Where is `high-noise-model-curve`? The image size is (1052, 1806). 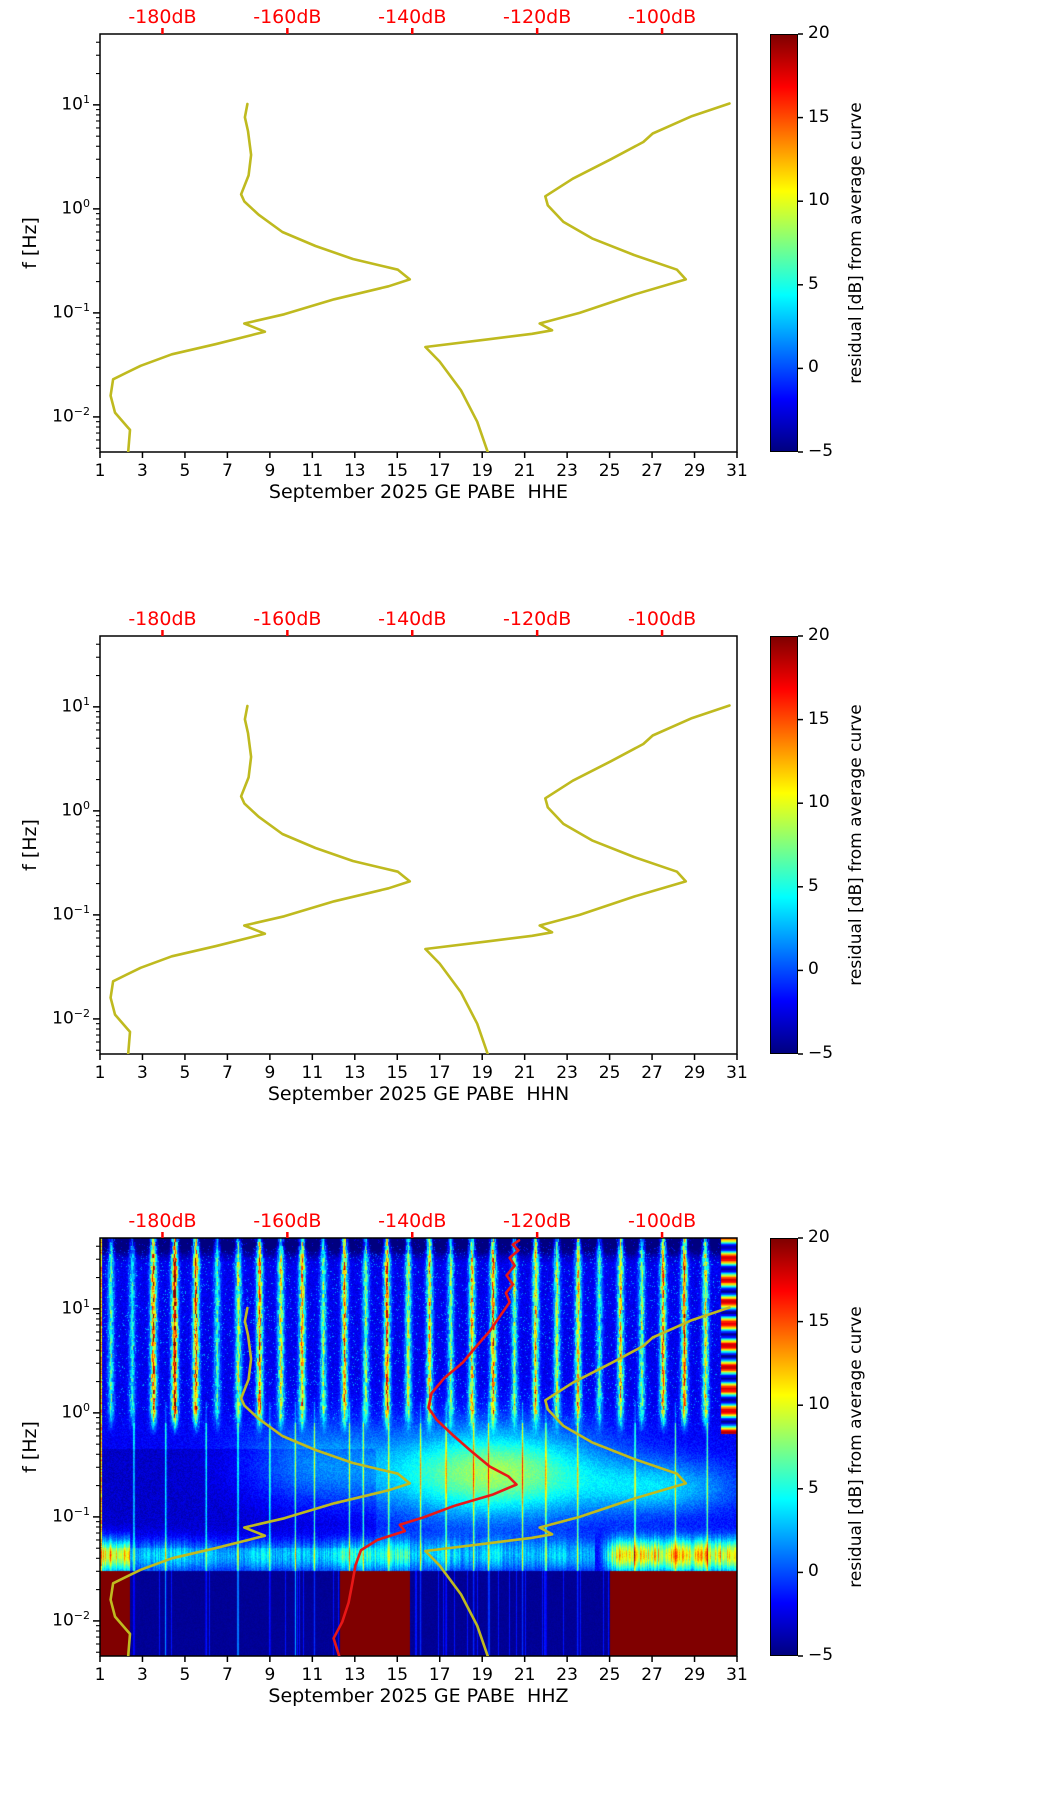
high-noise-model-curve is located at coordinates (577, 879).